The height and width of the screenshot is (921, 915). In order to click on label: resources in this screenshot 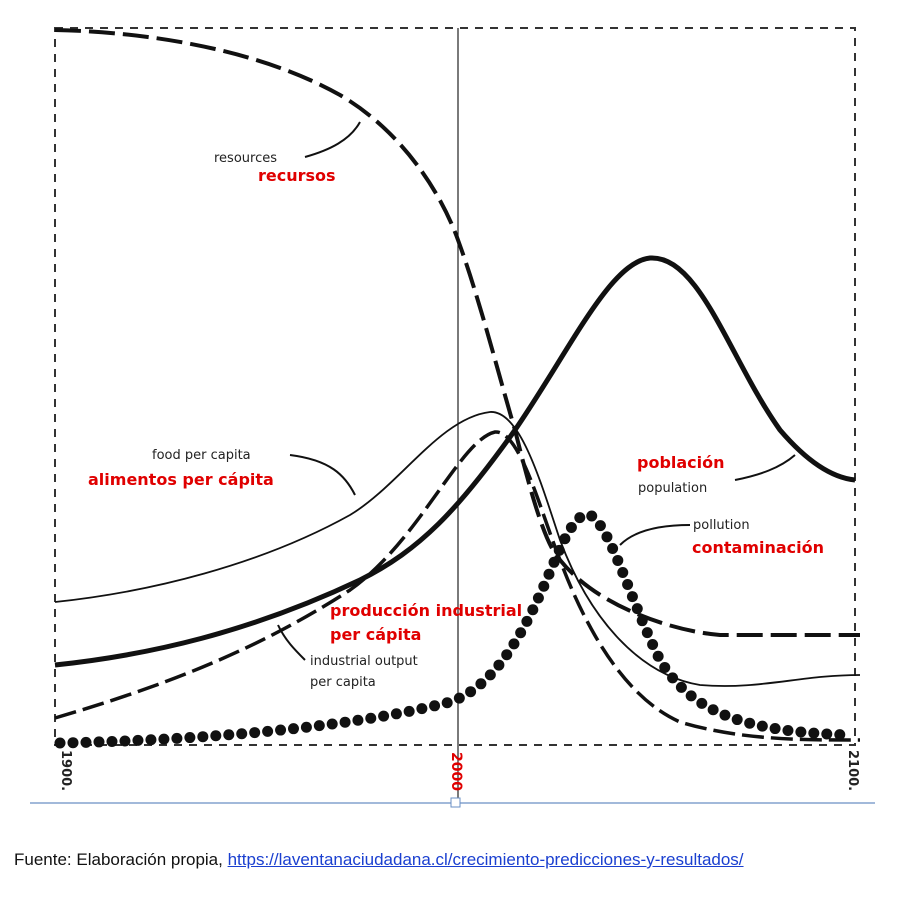, I will do `click(245, 158)`.